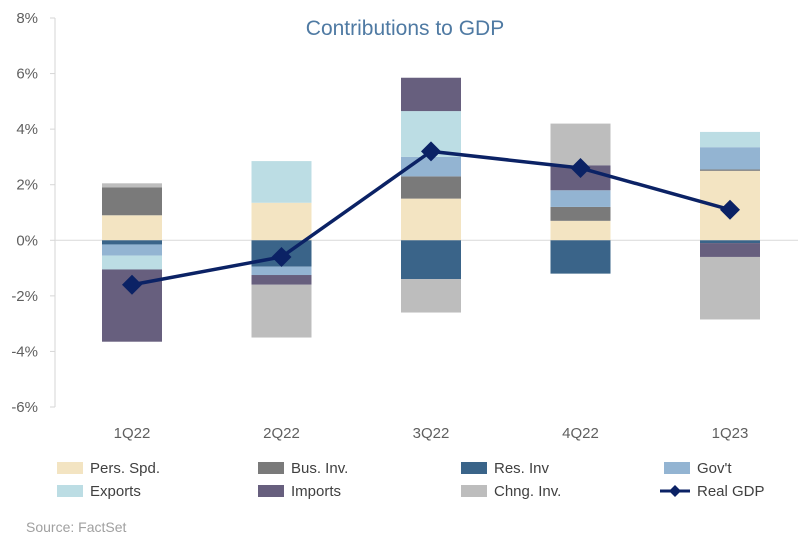  Describe the element at coordinates (70, 468) in the screenshot. I see `legend-swatch-pers_spd` at that location.